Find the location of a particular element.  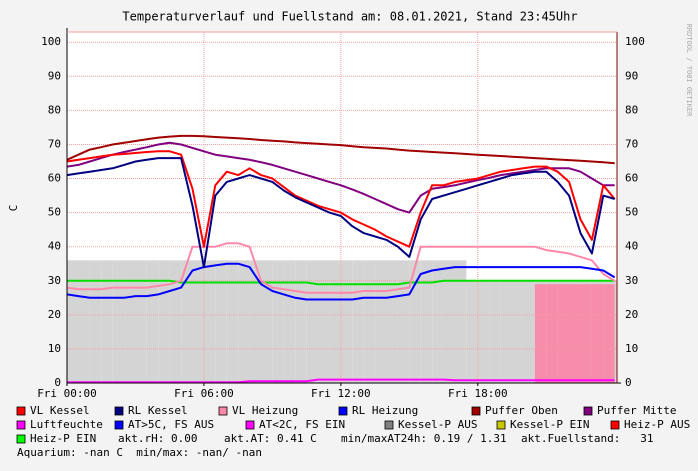

y-tick-label: 70 is located at coordinates (54, 143).